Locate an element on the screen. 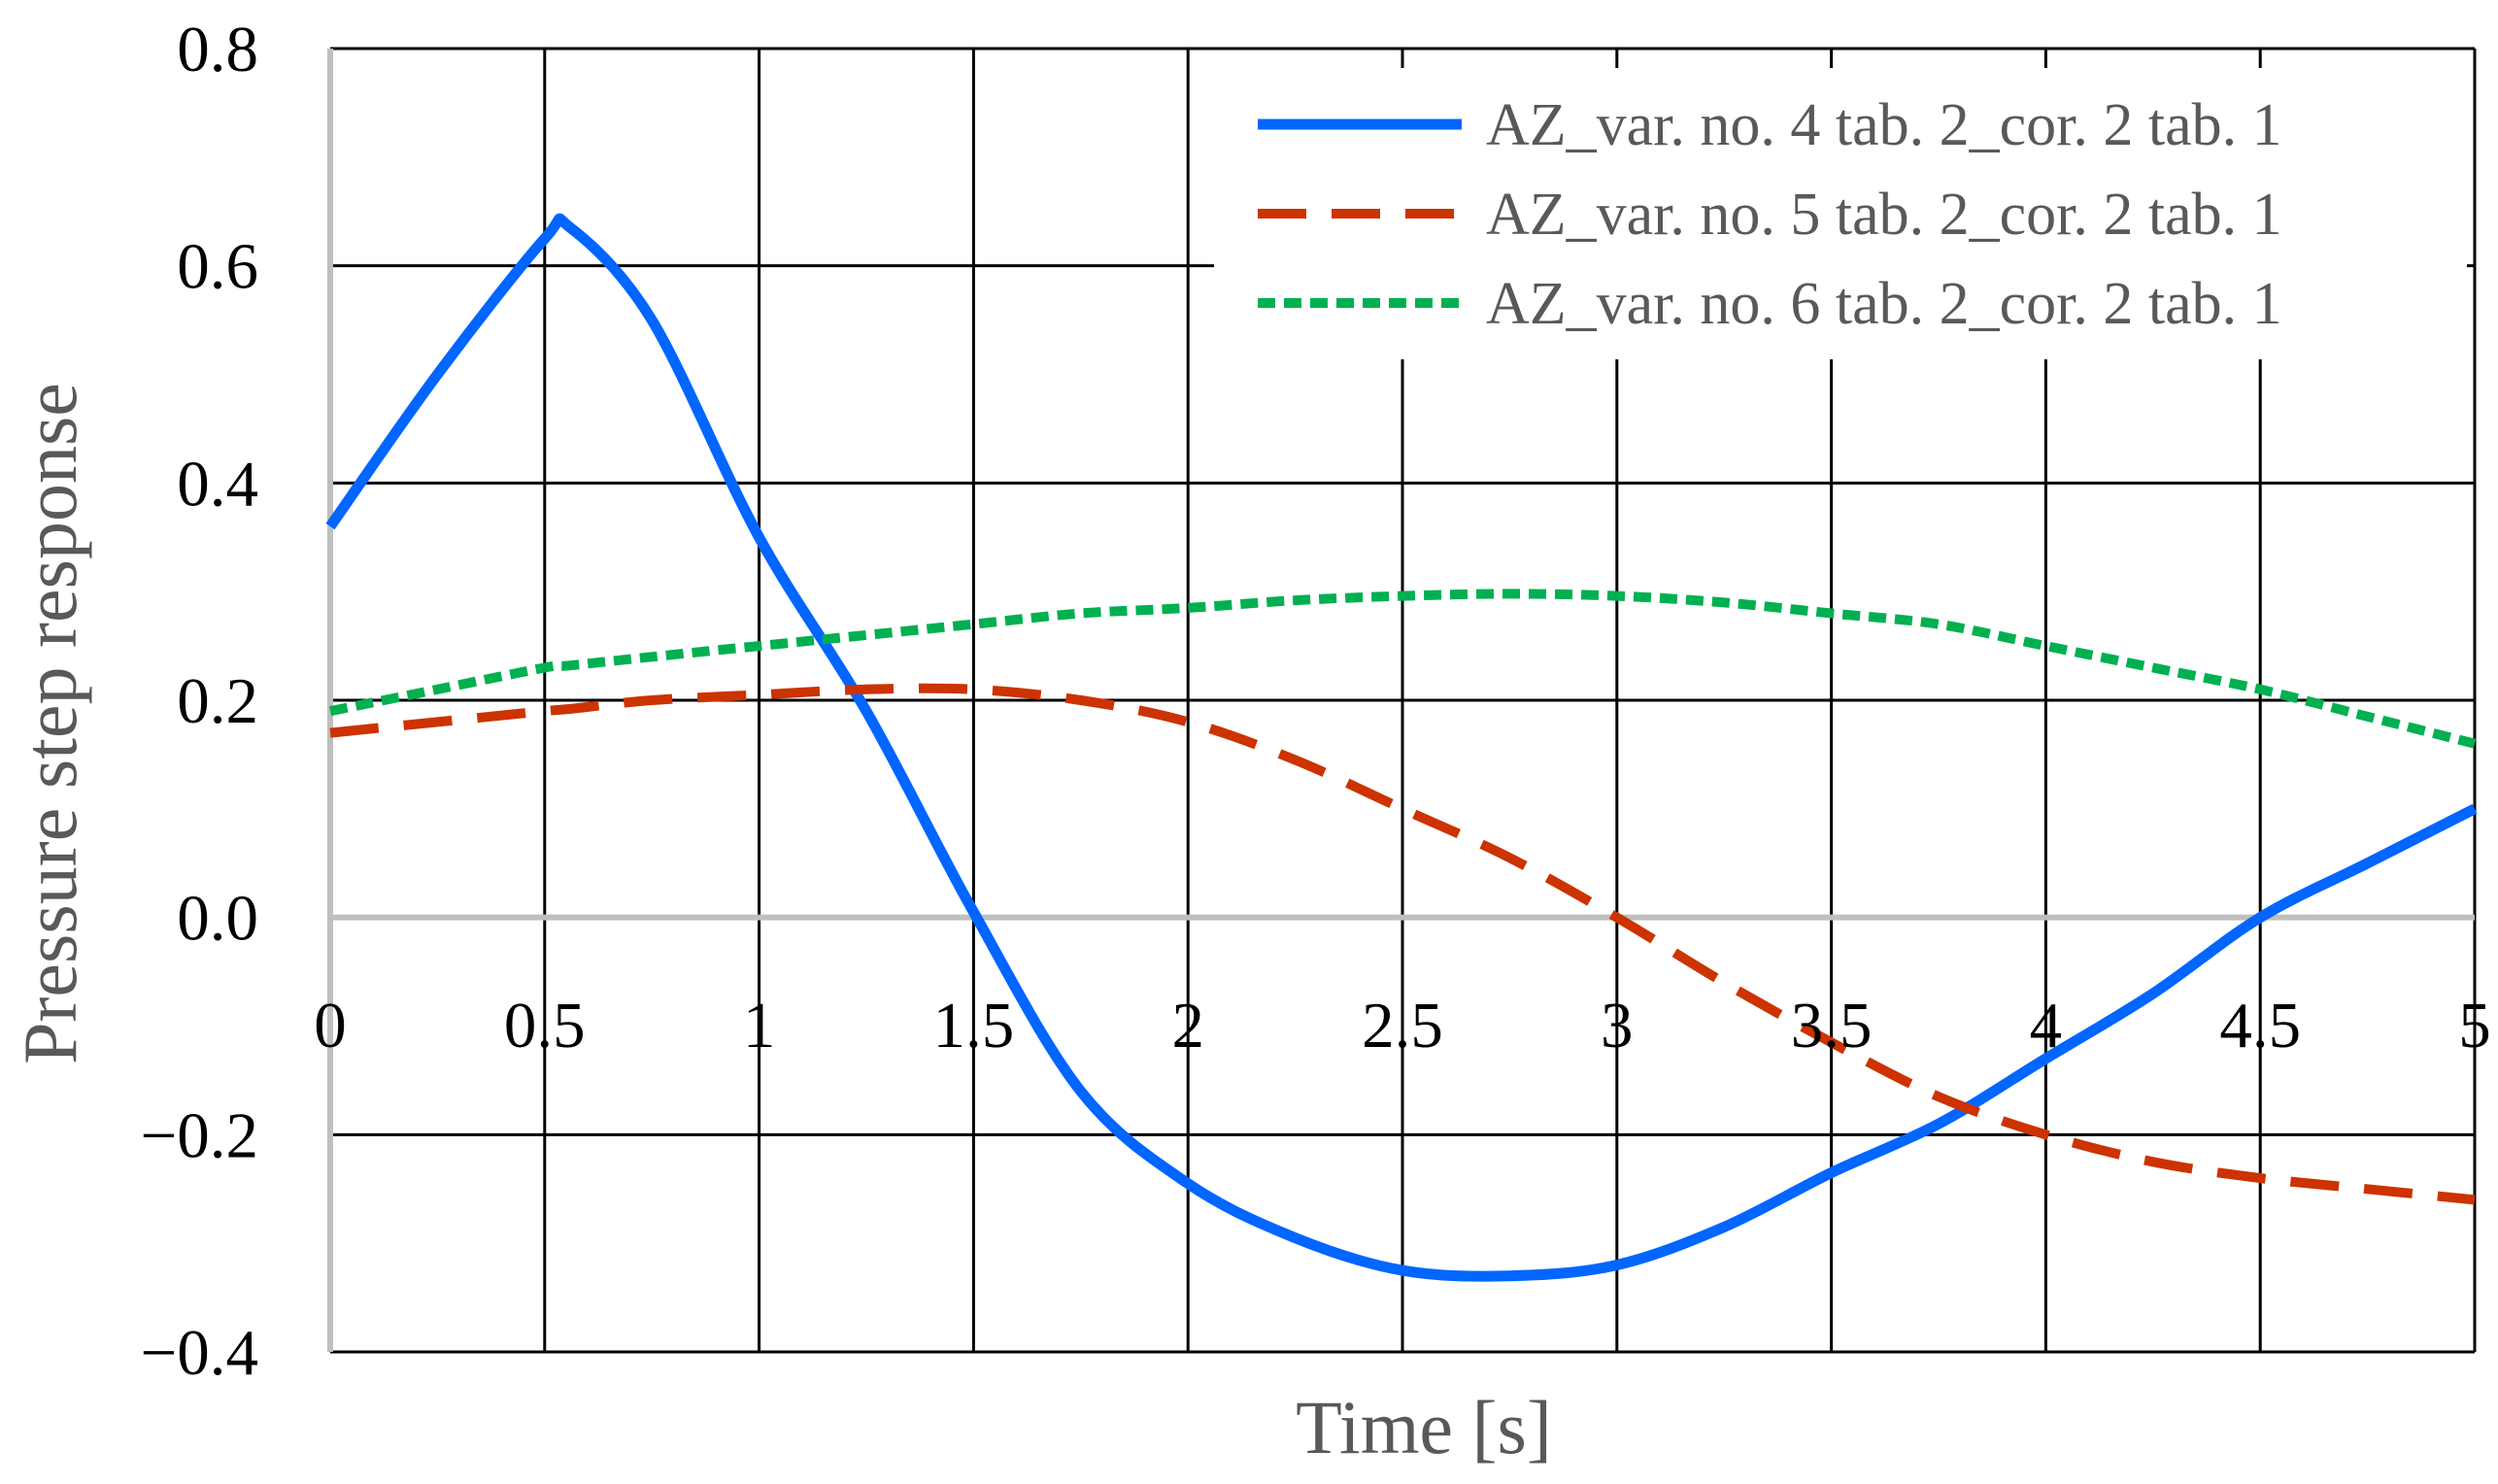 This screenshot has width=2498, height=1484. x-tick-label: 3 is located at coordinates (1618, 1026).